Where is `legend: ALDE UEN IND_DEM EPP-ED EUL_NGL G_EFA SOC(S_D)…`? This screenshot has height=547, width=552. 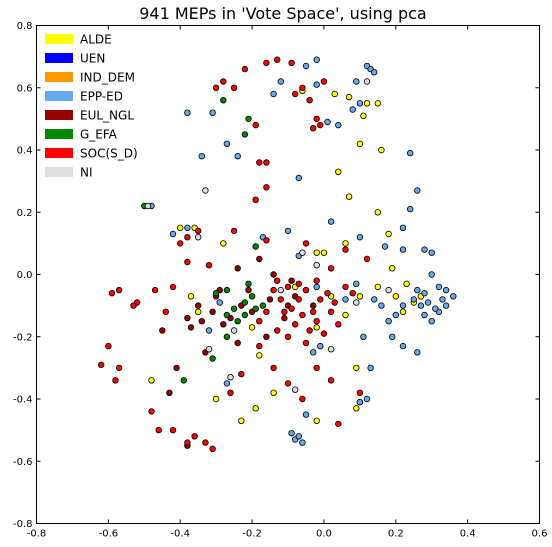
legend: ALDE UEN IND_DEM EPP-ED EUL_NGL G_EFA SOC(S_D)… is located at coordinates (91, 106).